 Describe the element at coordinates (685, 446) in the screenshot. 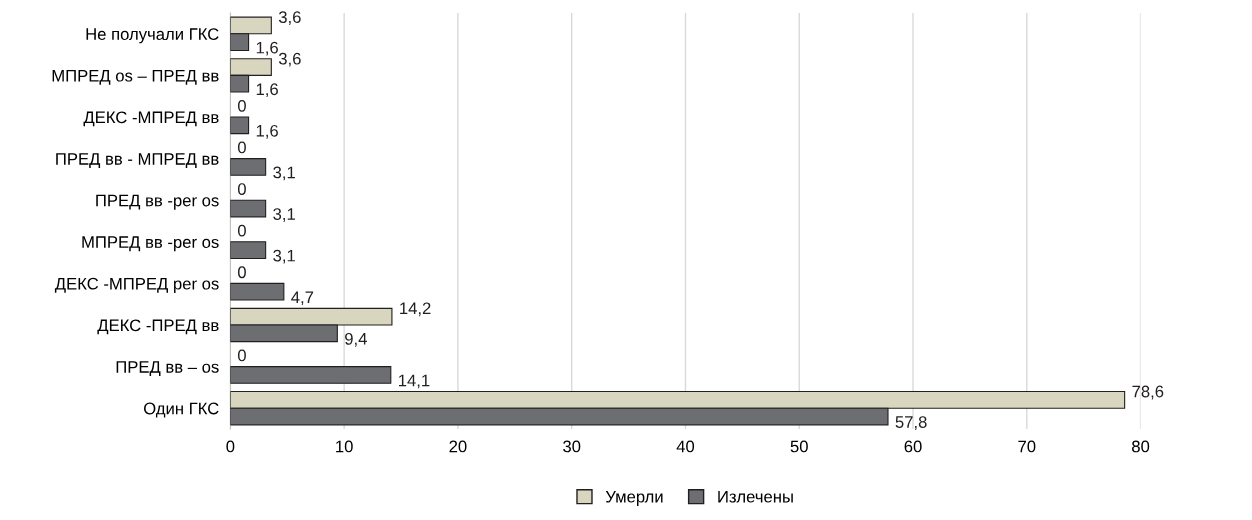

I see `x-tick-label: 40` at that location.